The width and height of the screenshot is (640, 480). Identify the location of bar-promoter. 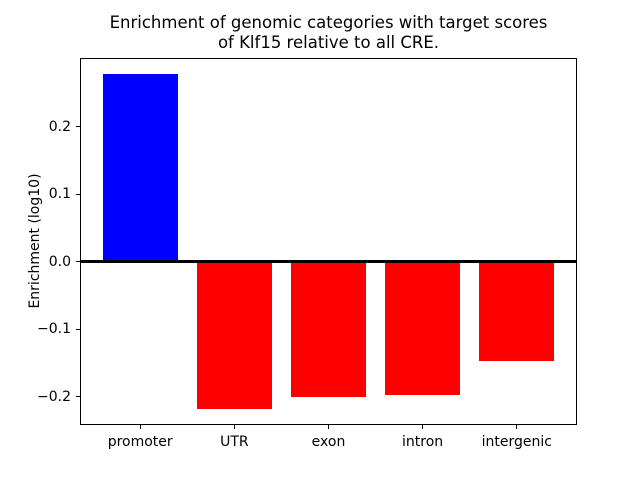
(140, 168).